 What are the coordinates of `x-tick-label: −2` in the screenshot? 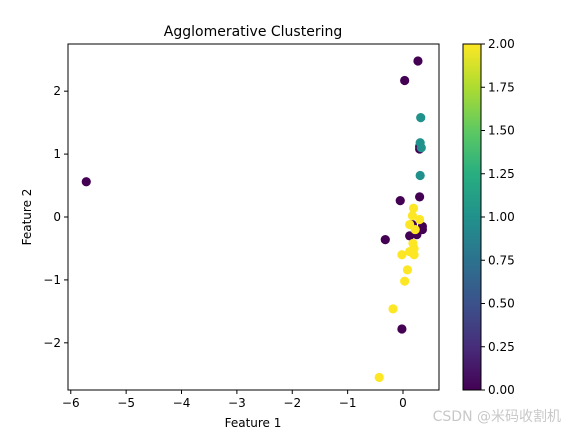 It's located at (292, 403).